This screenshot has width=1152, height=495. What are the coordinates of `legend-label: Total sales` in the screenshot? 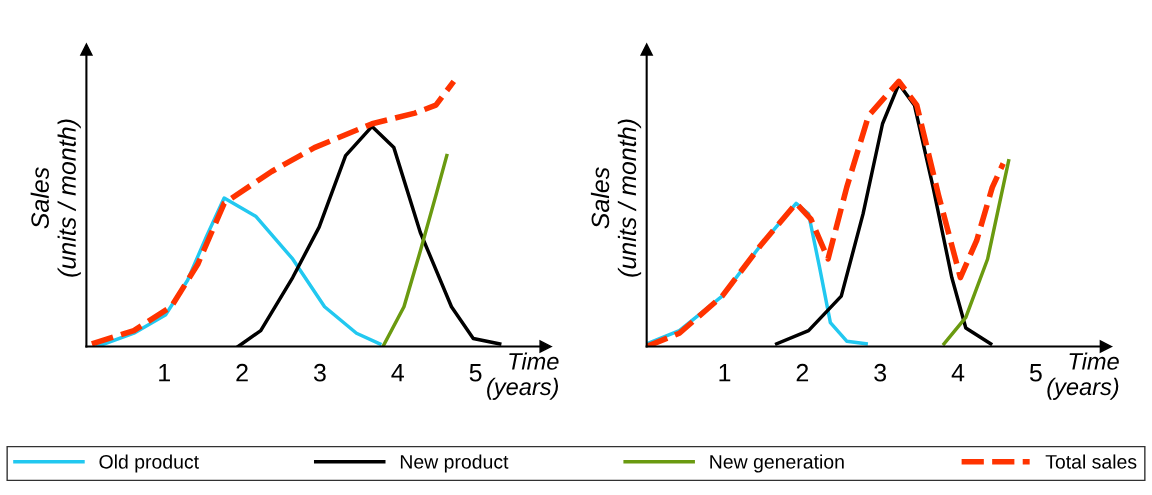 It's located at (1091, 461).